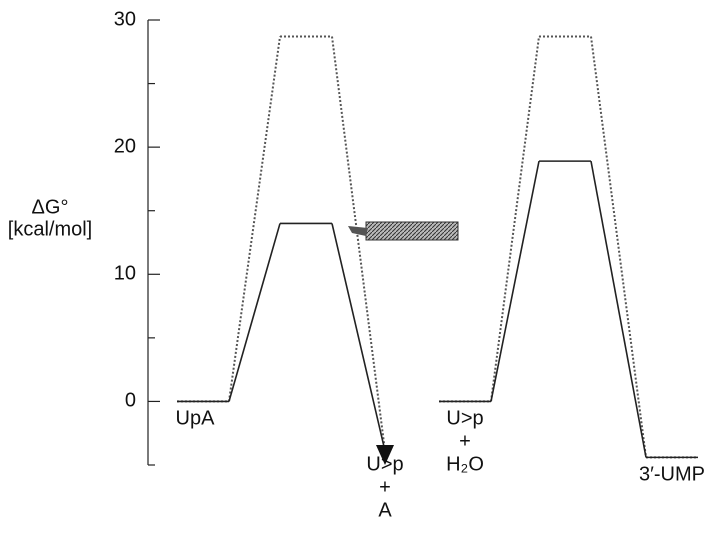  Describe the element at coordinates (130, 401) in the screenshot. I see `y-tick-label: 0` at that location.